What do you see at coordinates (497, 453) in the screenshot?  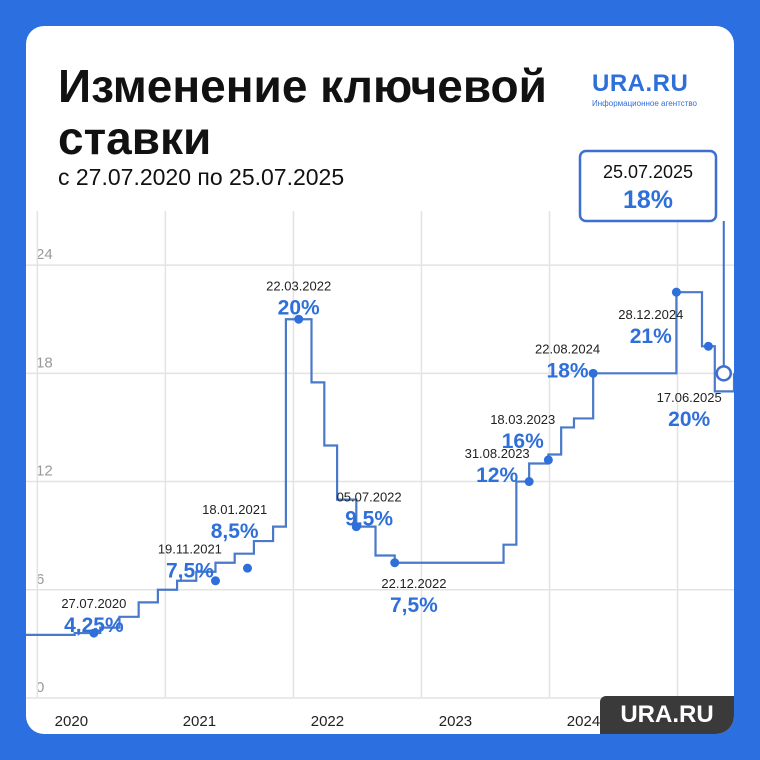 I see `point-date-label: 31.08.2023` at bounding box center [497, 453].